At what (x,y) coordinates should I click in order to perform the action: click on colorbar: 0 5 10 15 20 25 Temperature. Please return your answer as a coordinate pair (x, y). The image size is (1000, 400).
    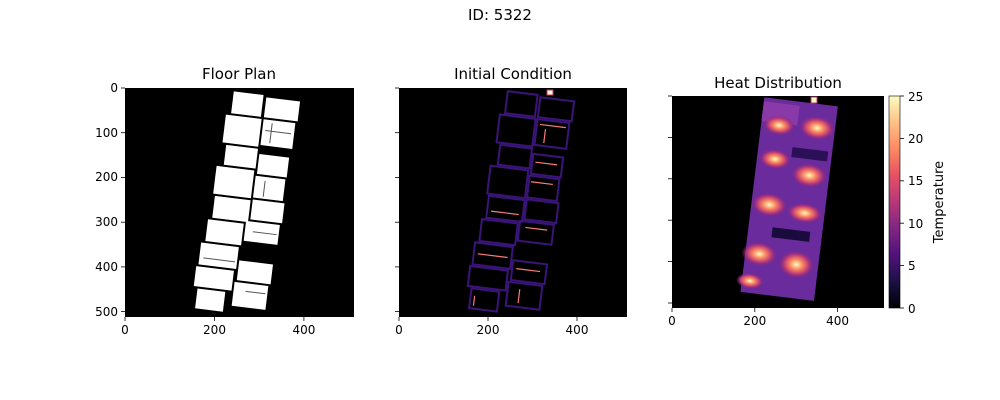
    Looking at the image, I should click on (917, 203).